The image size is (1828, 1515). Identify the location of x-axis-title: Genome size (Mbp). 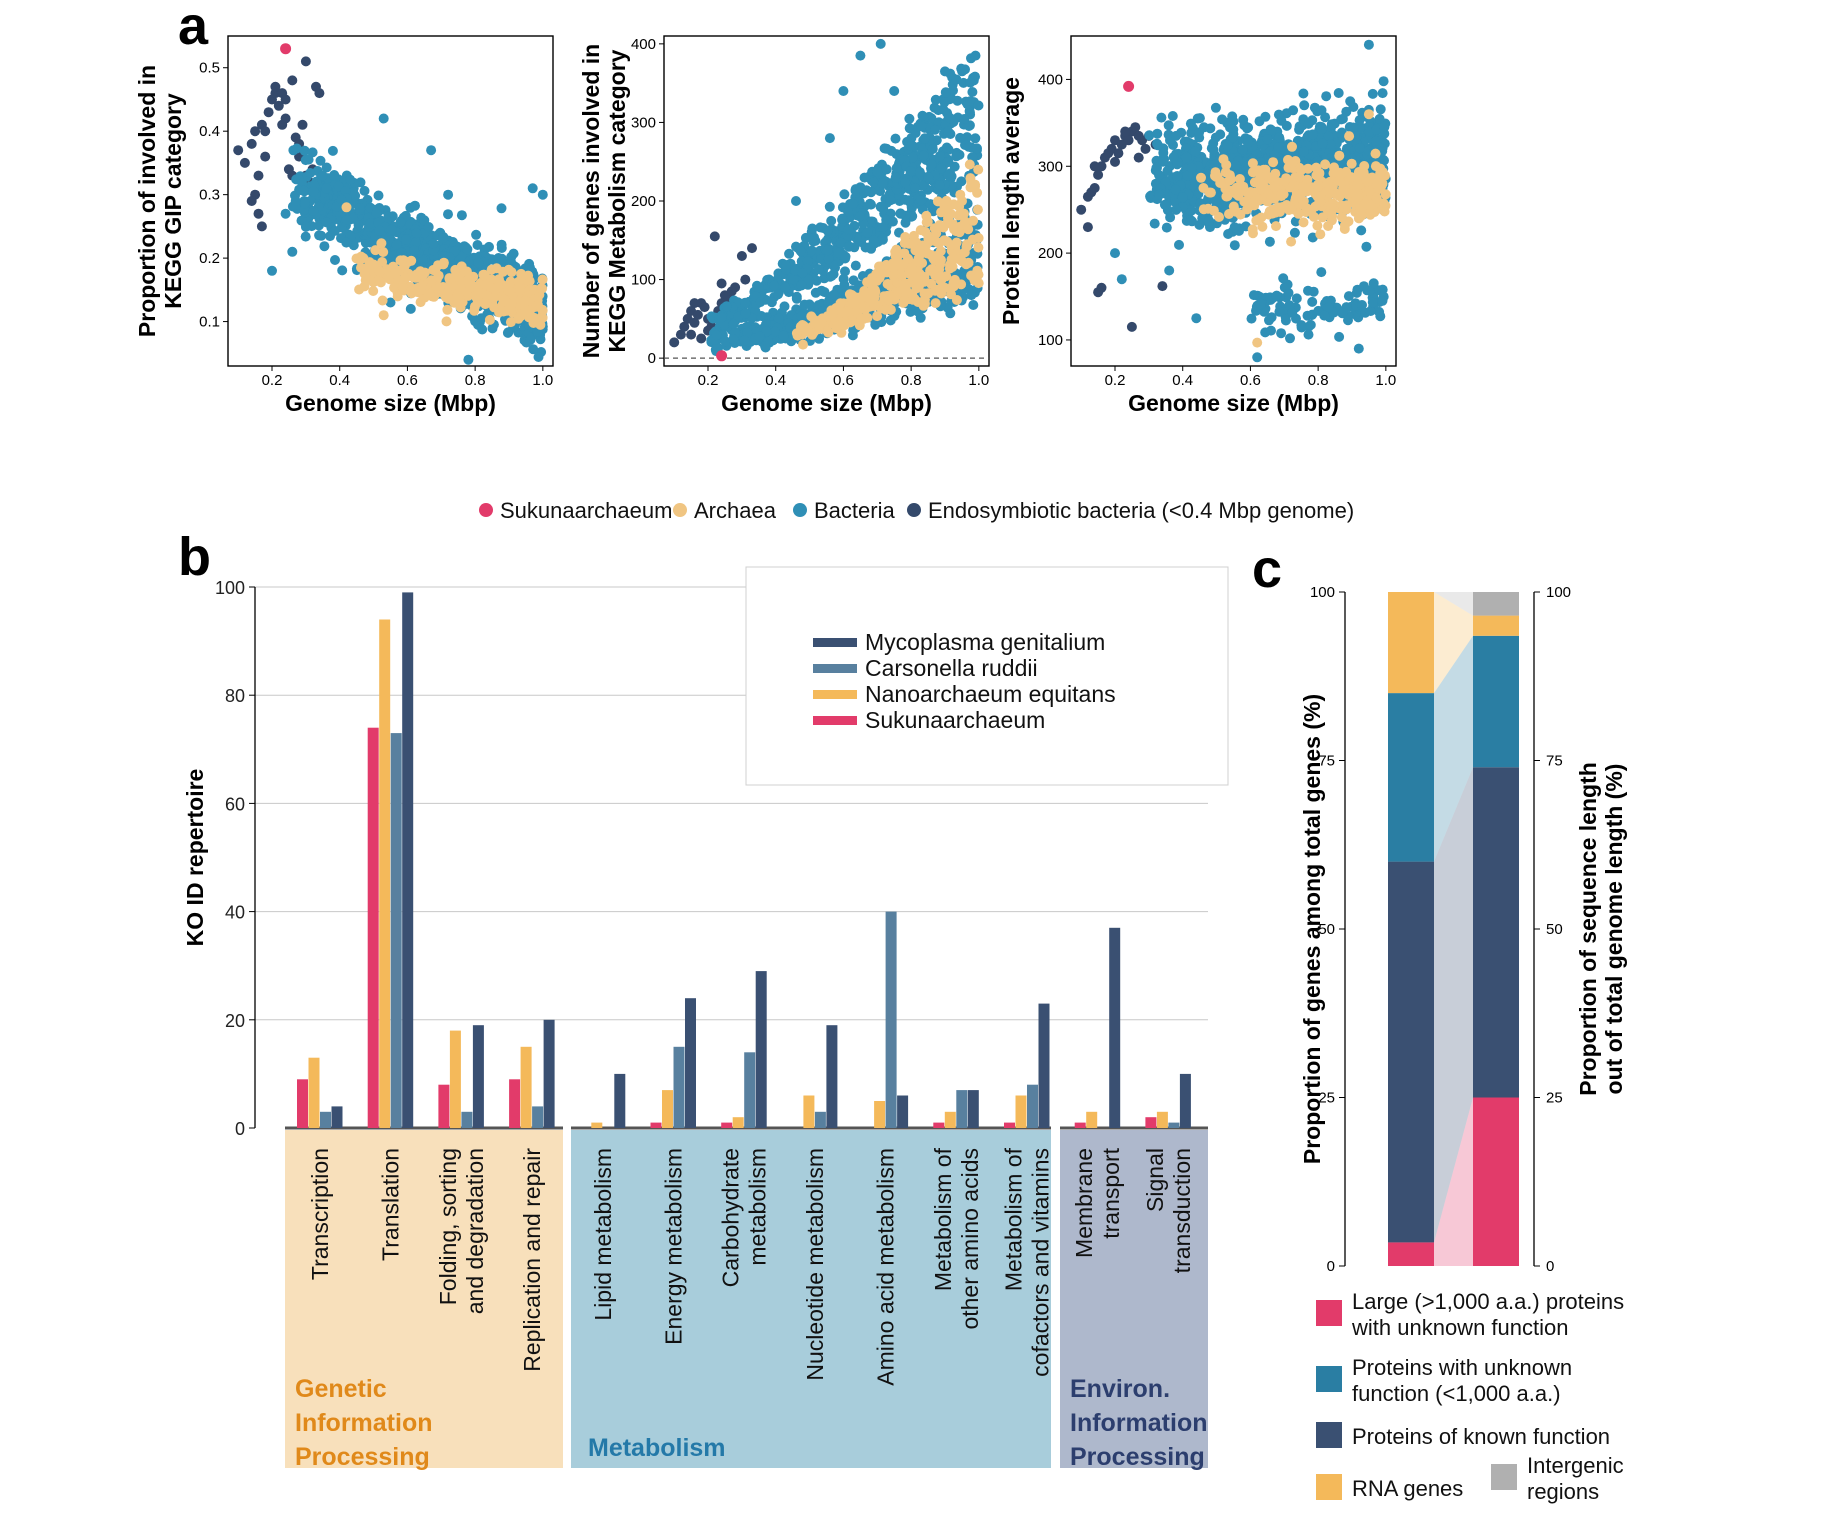
(826, 403).